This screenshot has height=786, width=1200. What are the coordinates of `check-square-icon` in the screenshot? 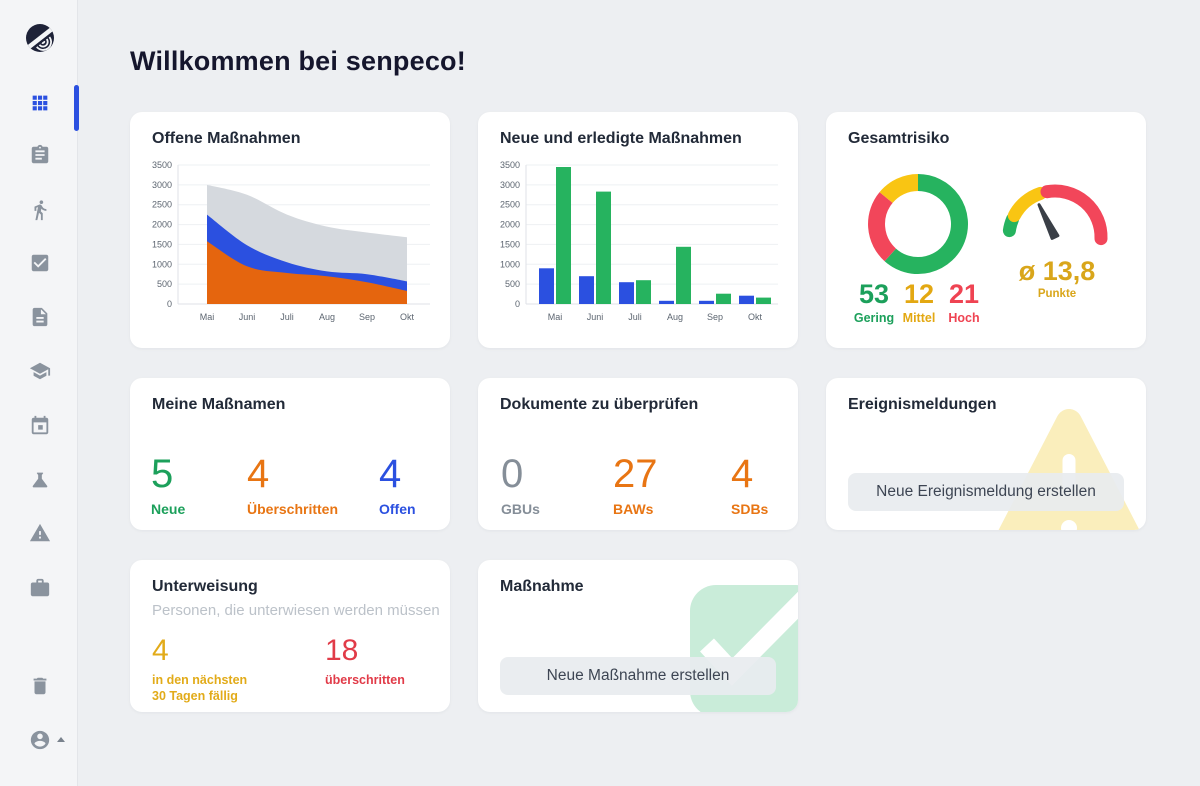 It's located at (40, 263).